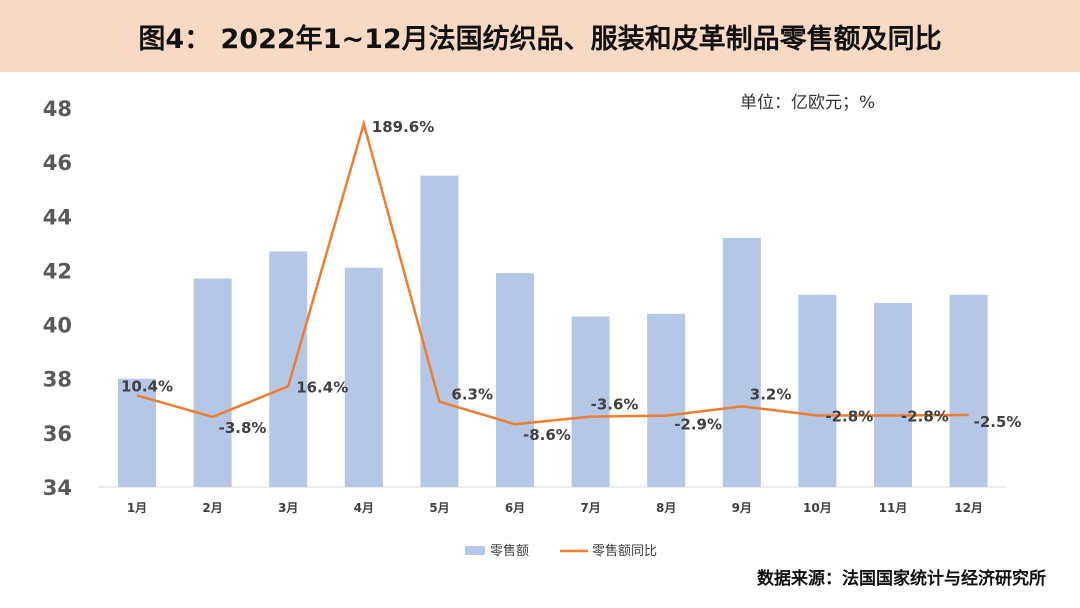  What do you see at coordinates (243, 428) in the screenshot?
I see `data-label: -3.8%` at bounding box center [243, 428].